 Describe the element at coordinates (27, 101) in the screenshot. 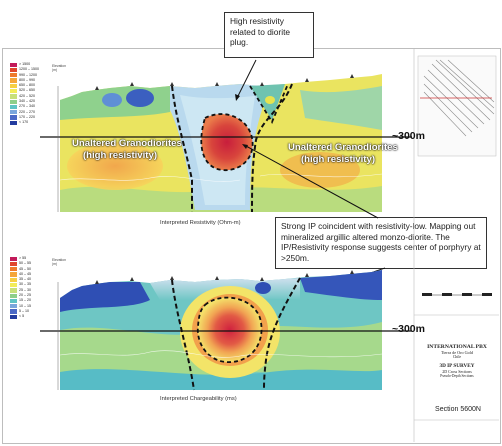

I see `resistivity-legend-label: 340 – 420` at that location.